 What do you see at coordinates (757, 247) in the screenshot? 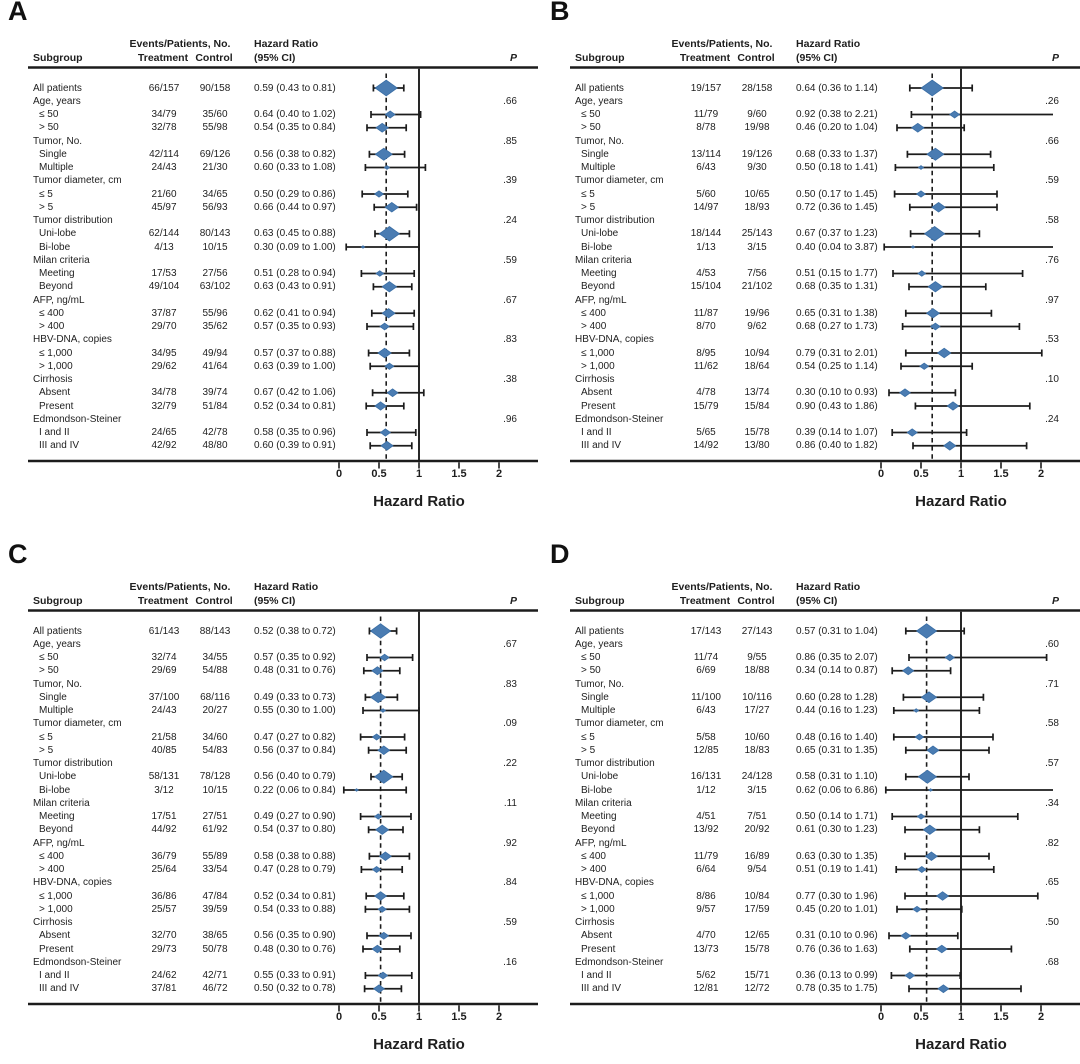
I see `control-events-value: 3/15` at bounding box center [757, 247].